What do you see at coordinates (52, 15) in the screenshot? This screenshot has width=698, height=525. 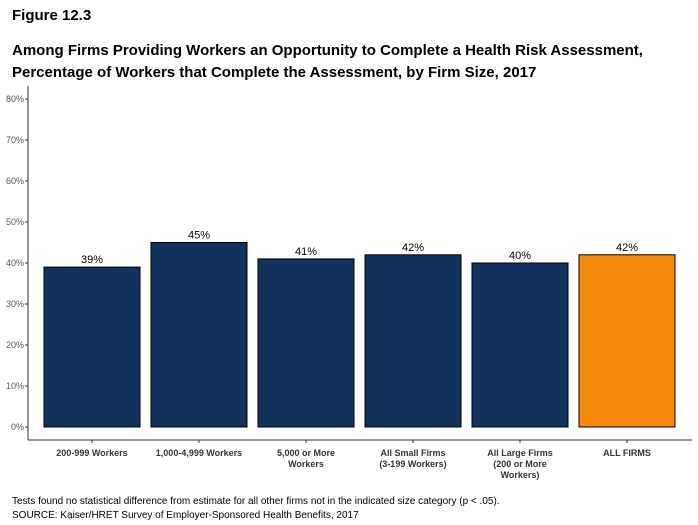 I see `figure-label: Figure 12.3` at bounding box center [52, 15].